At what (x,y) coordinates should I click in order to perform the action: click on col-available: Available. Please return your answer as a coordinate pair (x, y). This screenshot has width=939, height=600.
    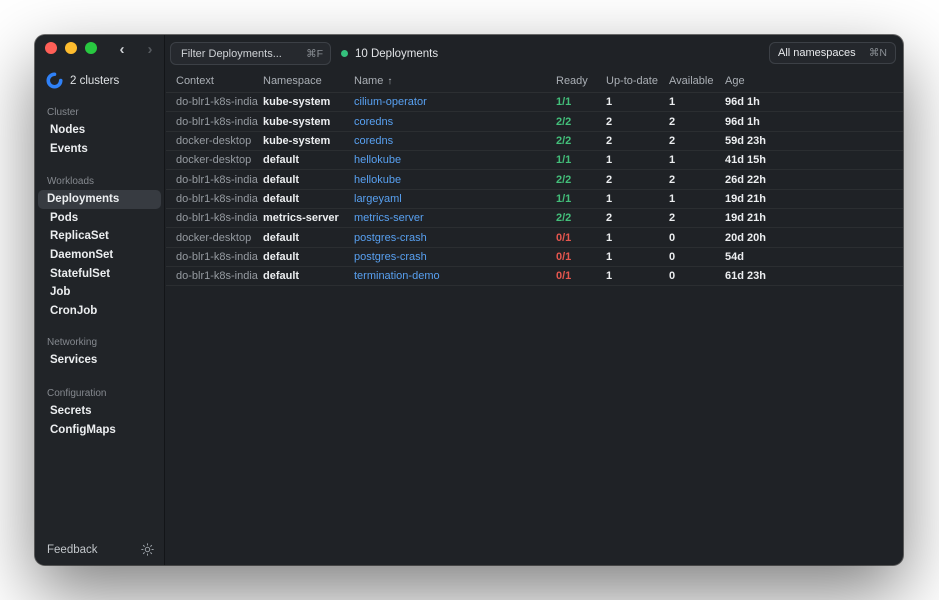
    Looking at the image, I should click on (691, 80).